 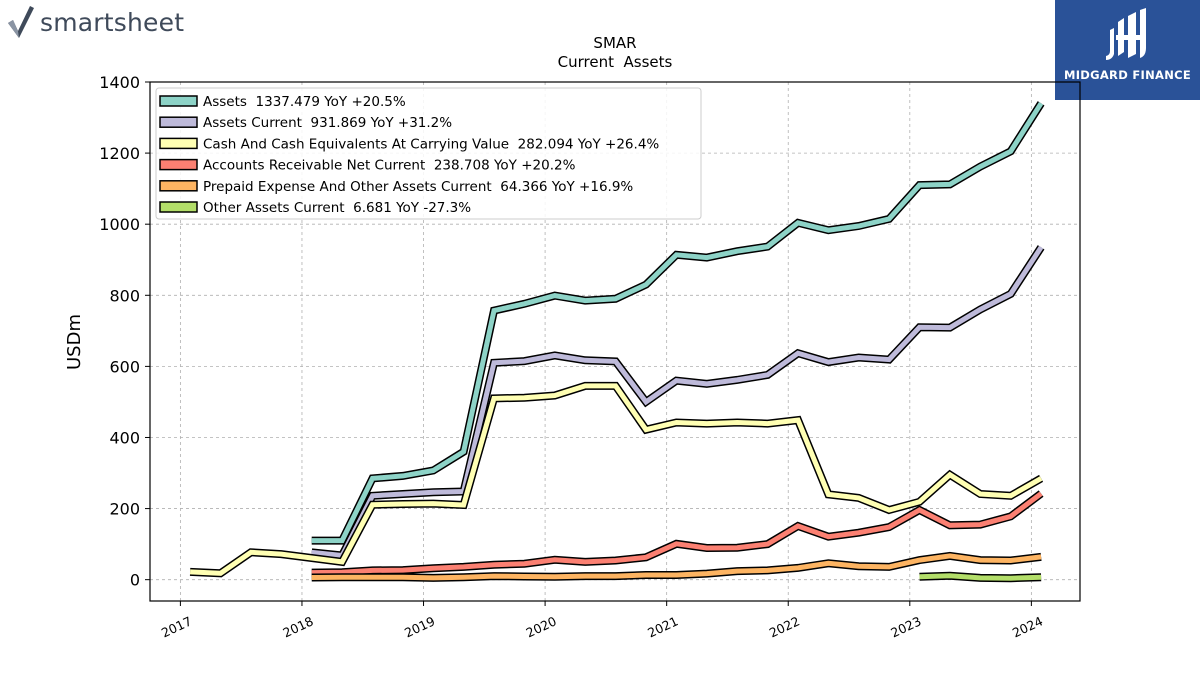 I want to click on y-tick-label: 800, so click(x=124, y=295).